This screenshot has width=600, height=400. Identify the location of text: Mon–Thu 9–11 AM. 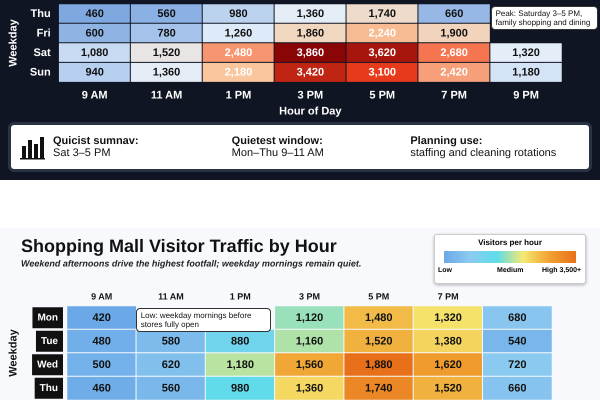
(278, 153).